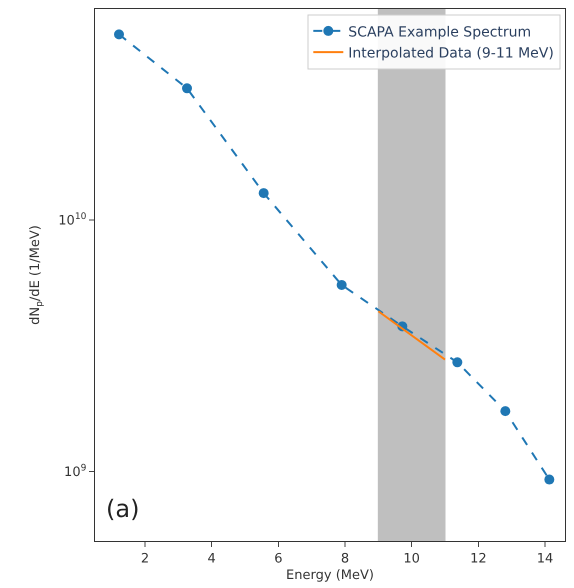 The height and width of the screenshot is (588, 574). I want to click on x-tick-label: 10, so click(411, 559).